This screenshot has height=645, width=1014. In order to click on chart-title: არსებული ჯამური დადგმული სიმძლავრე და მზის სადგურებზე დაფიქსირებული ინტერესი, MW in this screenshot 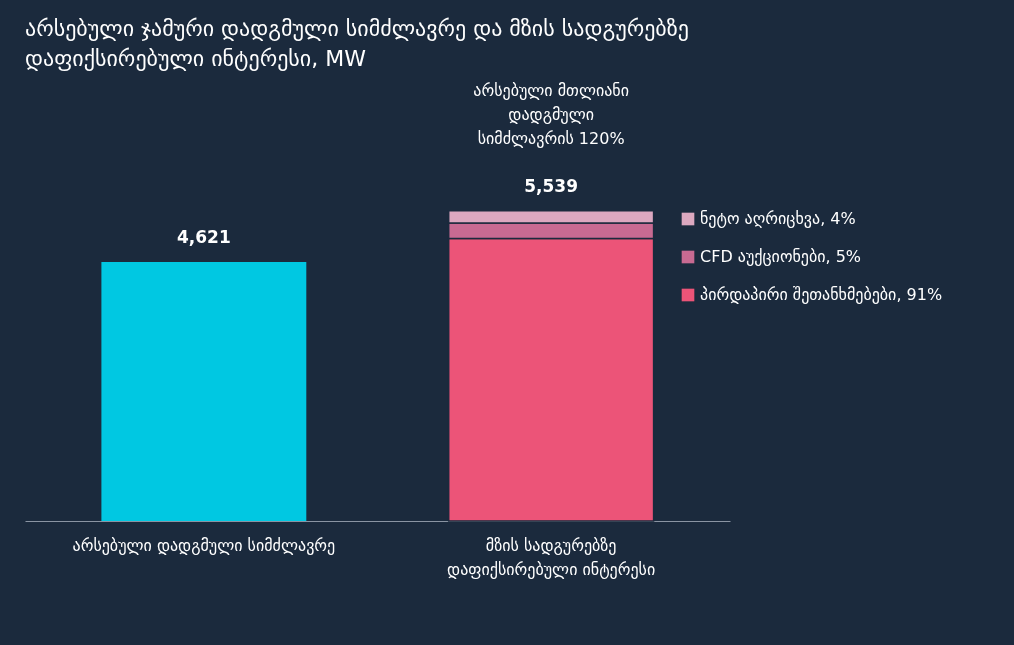, I will do `click(357, 43)`.